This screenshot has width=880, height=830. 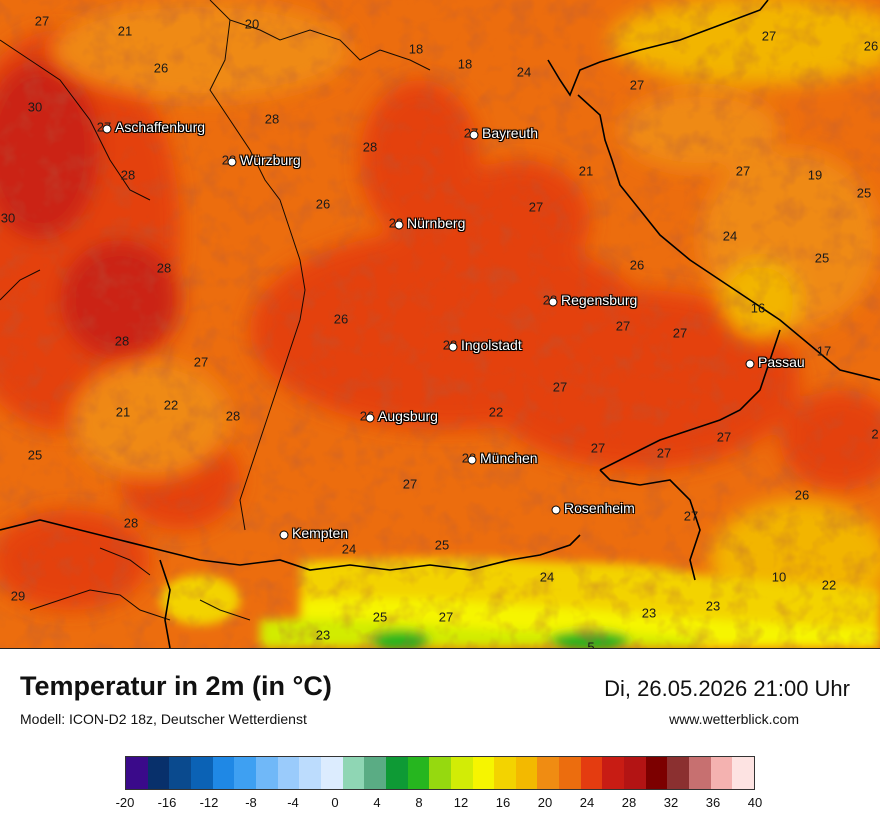 What do you see at coordinates (440, 773) in the screenshot?
I see `color-legend` at bounding box center [440, 773].